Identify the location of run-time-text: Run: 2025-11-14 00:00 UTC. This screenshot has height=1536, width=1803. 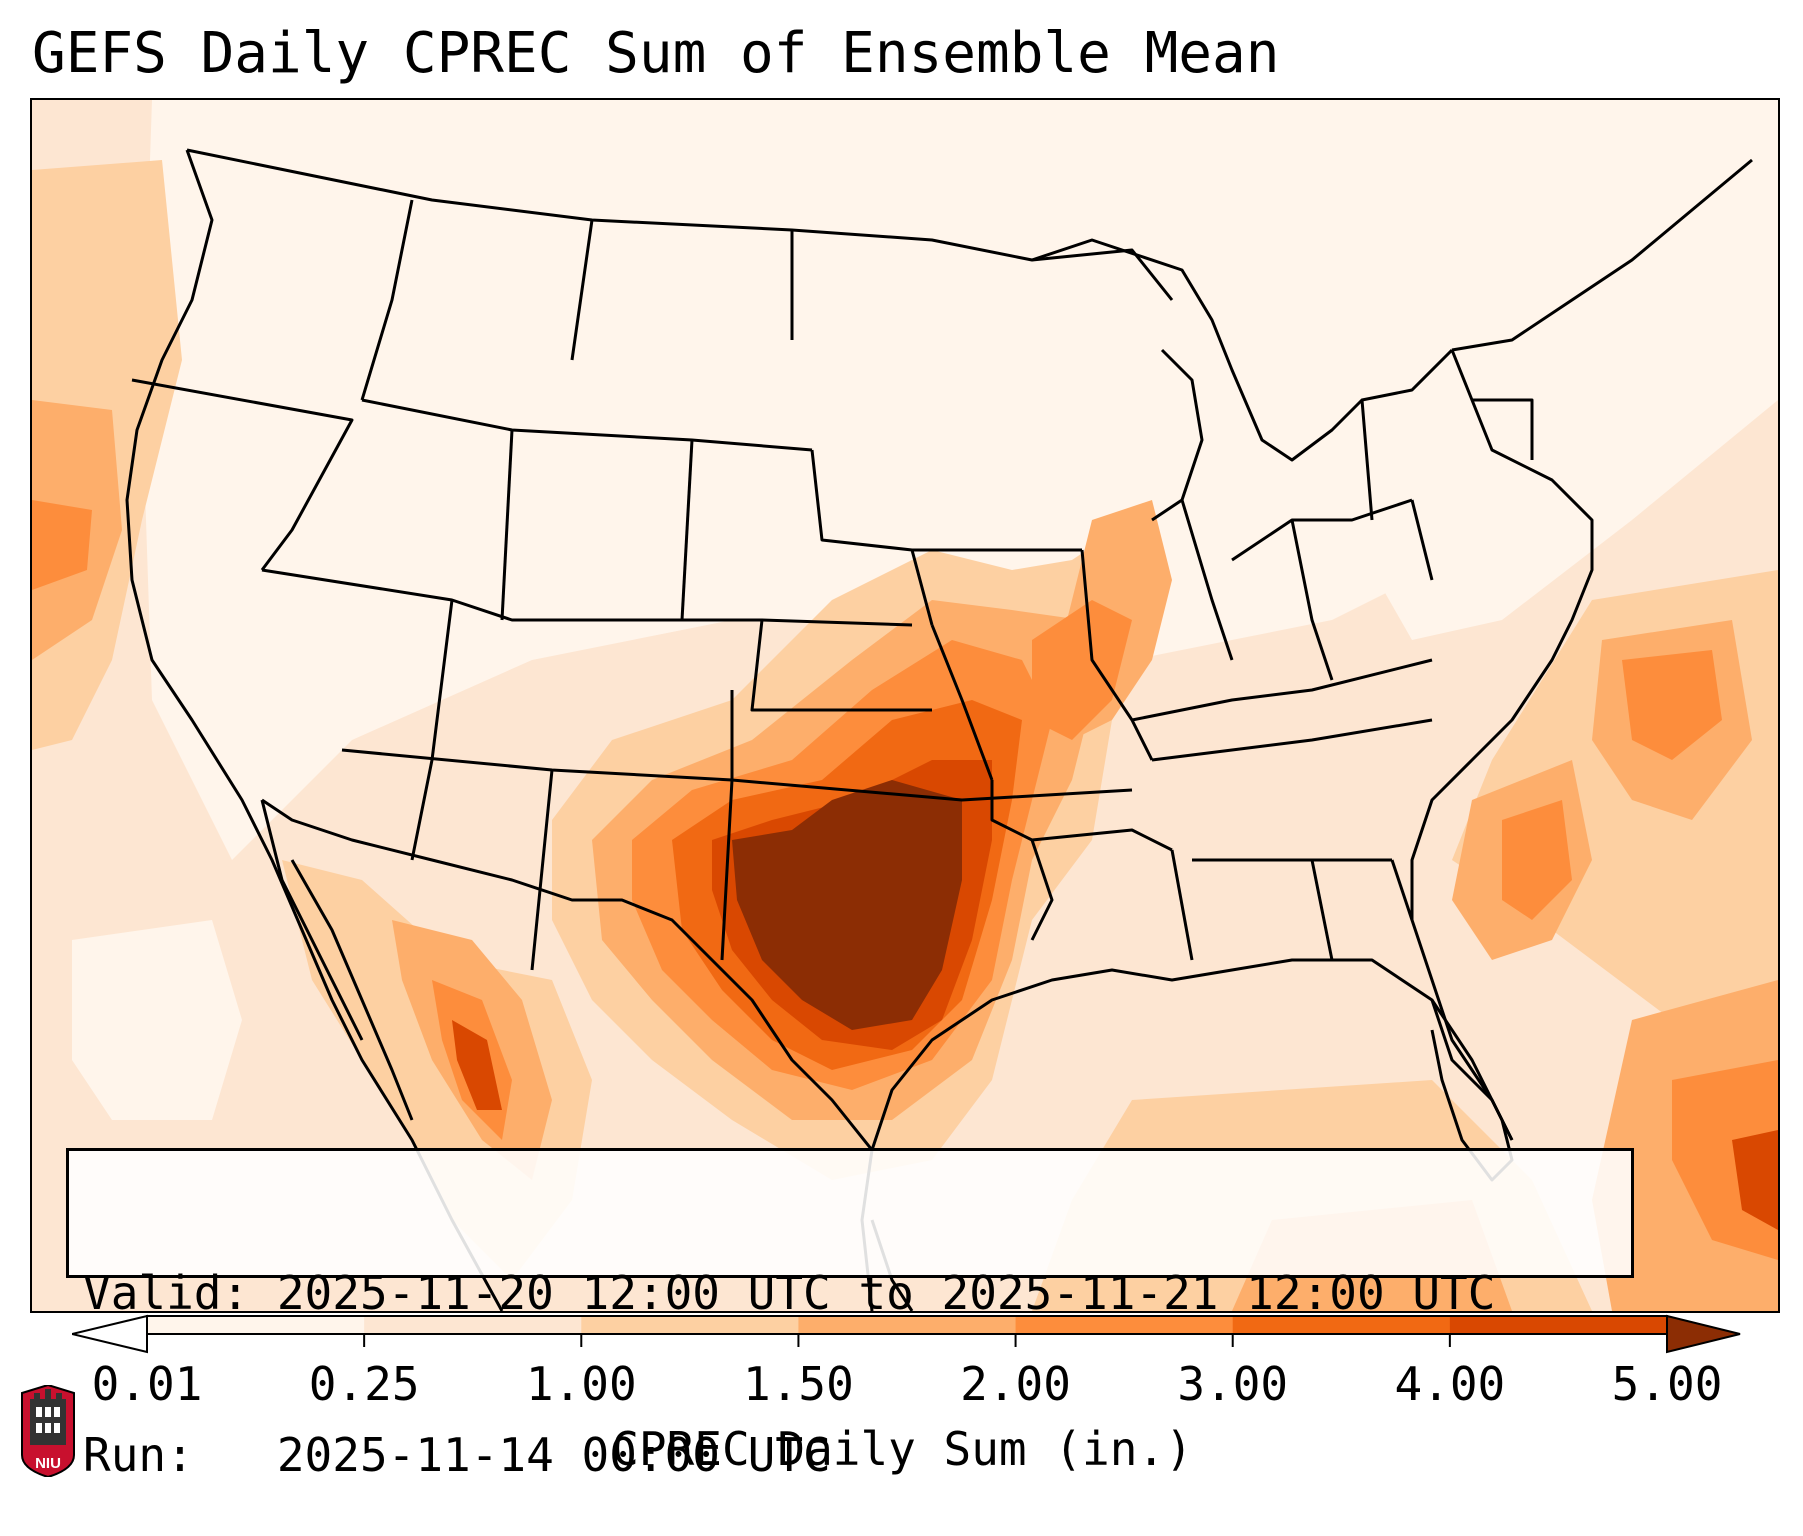
(457, 1455).